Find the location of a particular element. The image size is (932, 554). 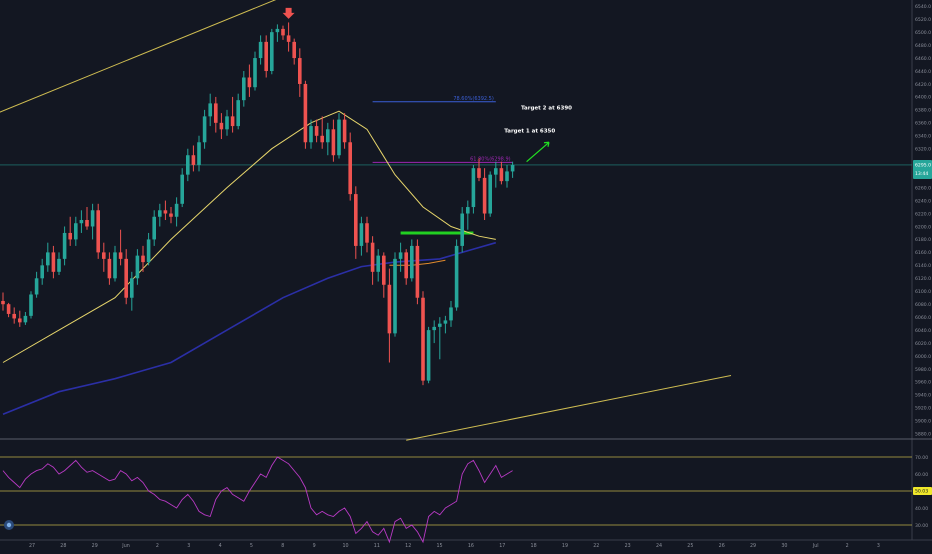

rsi-tick-label: 70.00 is located at coordinates (921, 458).